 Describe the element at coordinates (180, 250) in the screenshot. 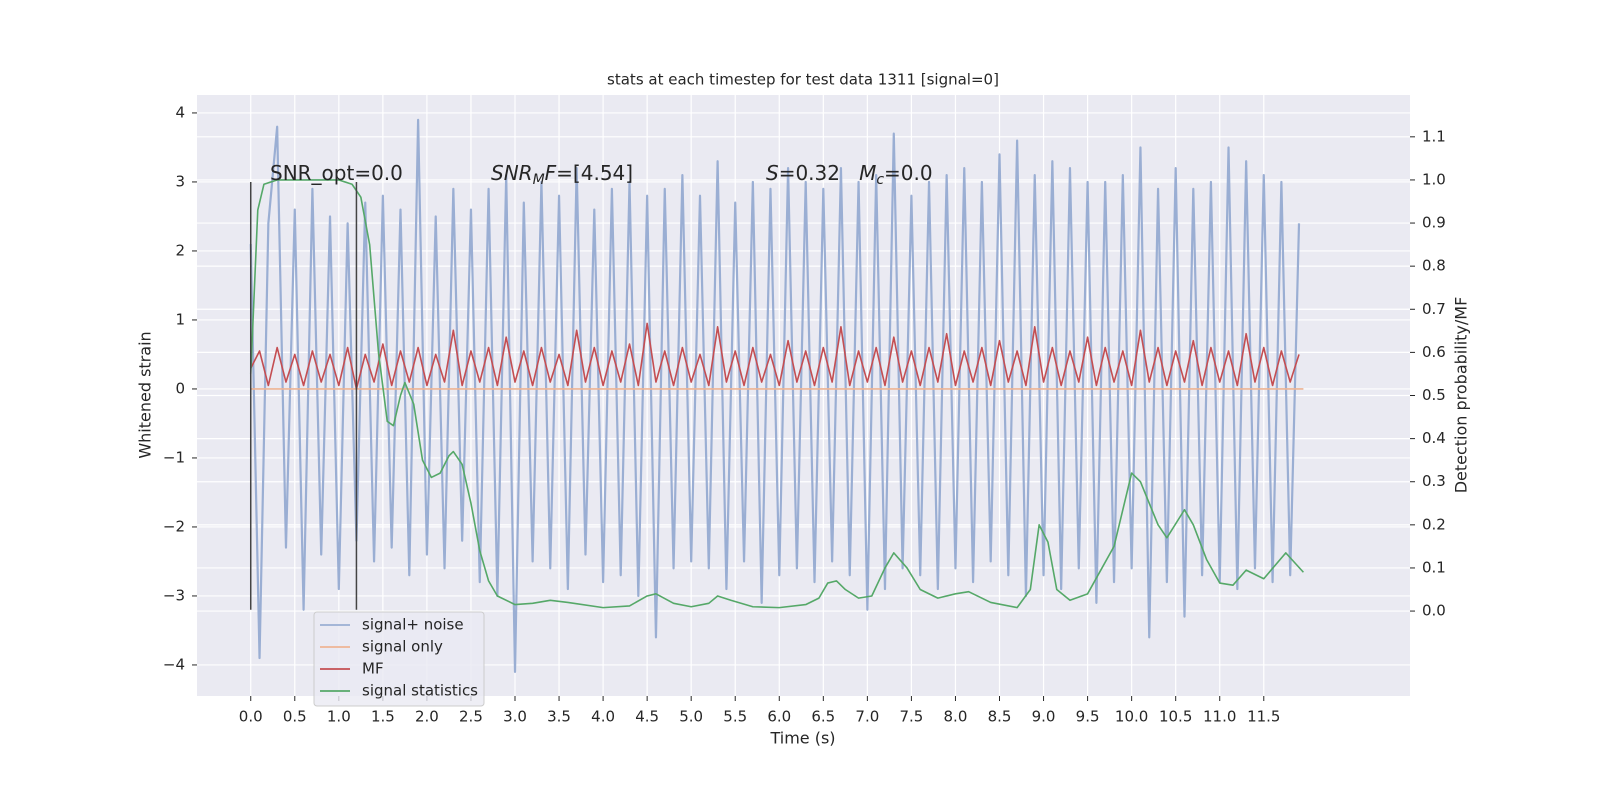

I see `y-tick-label: 2` at that location.